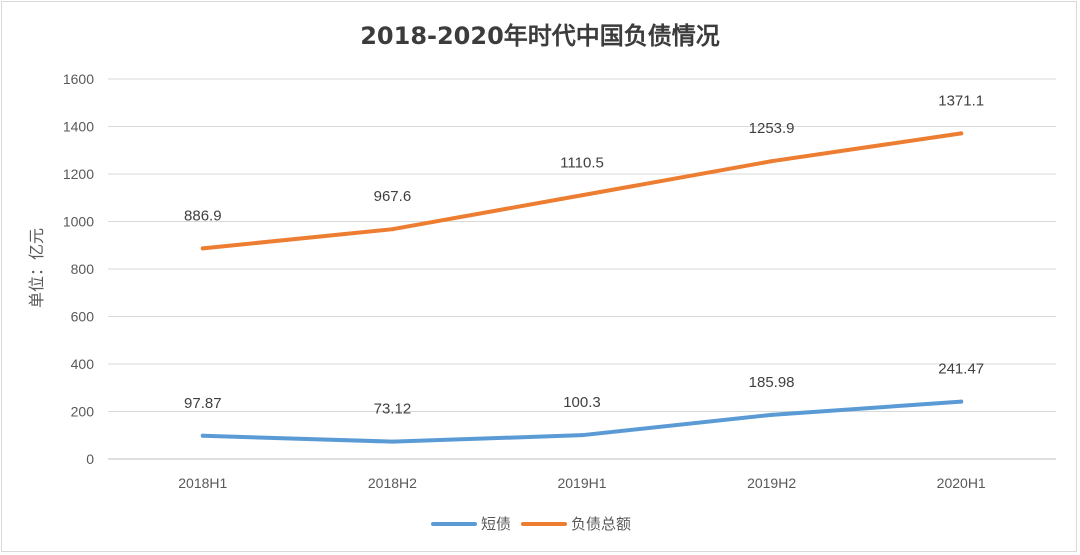 The image size is (1080, 555). What do you see at coordinates (83, 364) in the screenshot?
I see `y-tick-label: 400` at bounding box center [83, 364].